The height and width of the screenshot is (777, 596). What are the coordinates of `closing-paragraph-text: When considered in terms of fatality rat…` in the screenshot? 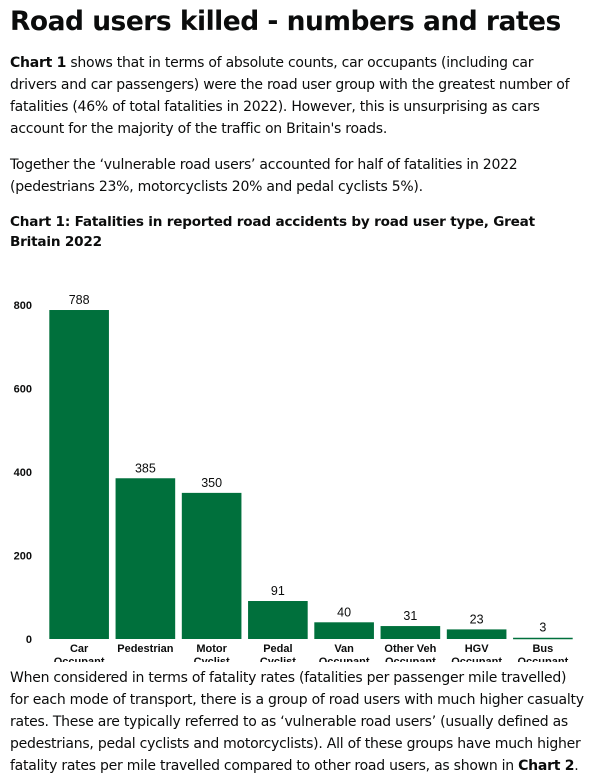 It's located at (297, 722).